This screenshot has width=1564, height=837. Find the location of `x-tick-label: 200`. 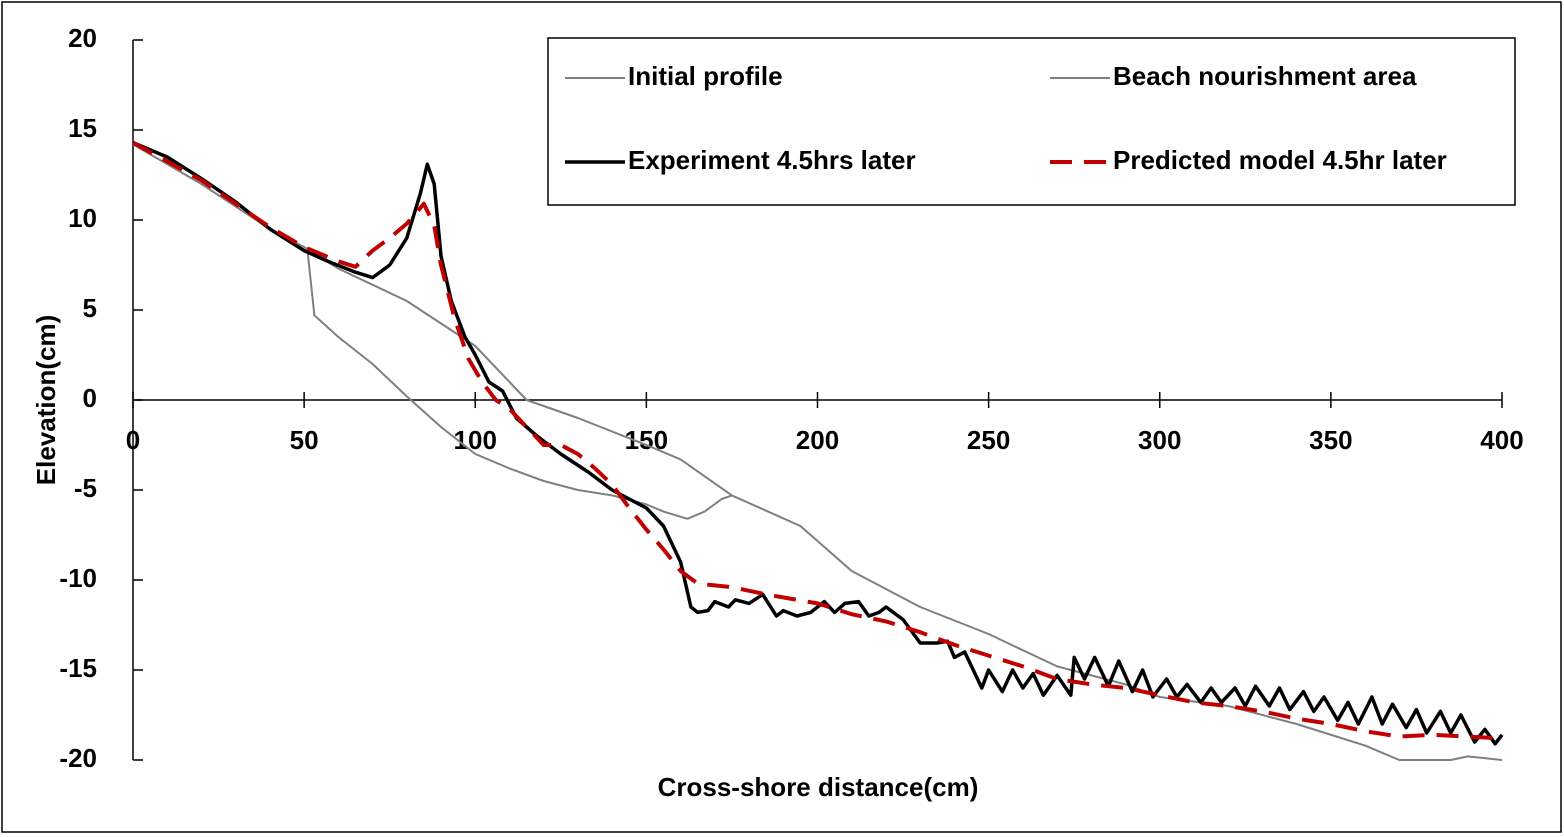

x-tick-label: 200 is located at coordinates (817, 440).